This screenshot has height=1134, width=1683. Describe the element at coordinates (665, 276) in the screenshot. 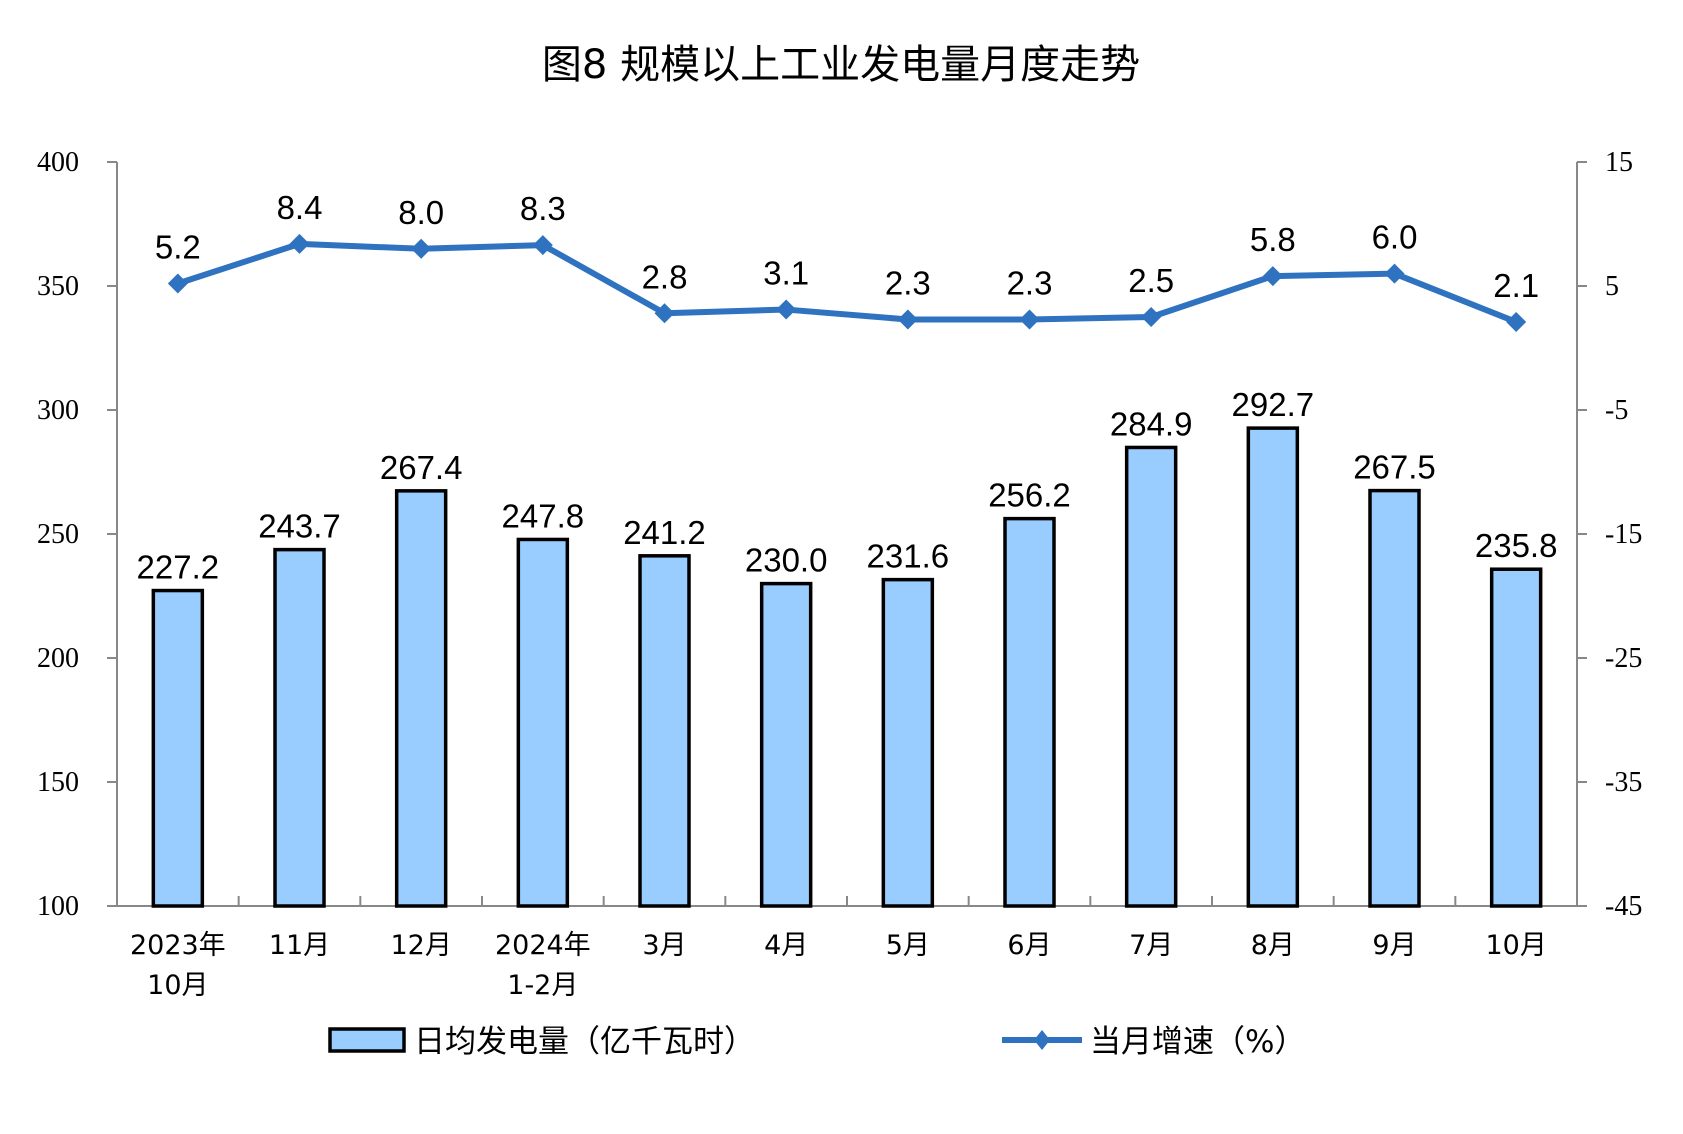

I see `line-value-label: 2.8` at that location.